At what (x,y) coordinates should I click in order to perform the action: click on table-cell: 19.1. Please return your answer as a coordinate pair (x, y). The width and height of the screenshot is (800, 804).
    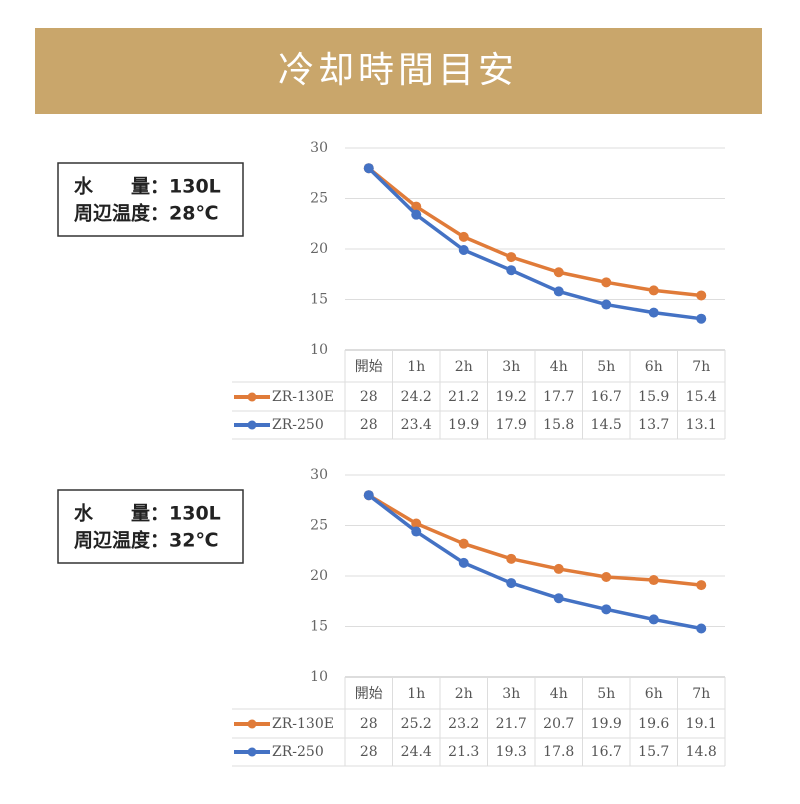
    Looking at the image, I should click on (701, 724).